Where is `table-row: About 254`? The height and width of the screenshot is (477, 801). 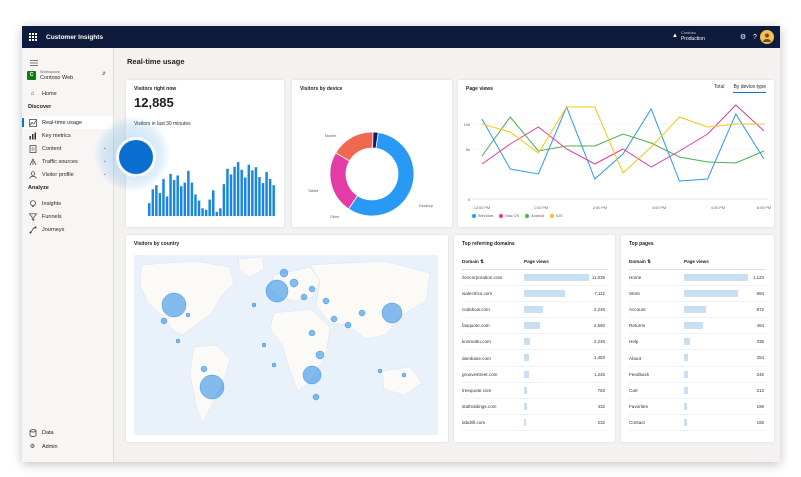 table-row: About 254 is located at coordinates (697, 358).